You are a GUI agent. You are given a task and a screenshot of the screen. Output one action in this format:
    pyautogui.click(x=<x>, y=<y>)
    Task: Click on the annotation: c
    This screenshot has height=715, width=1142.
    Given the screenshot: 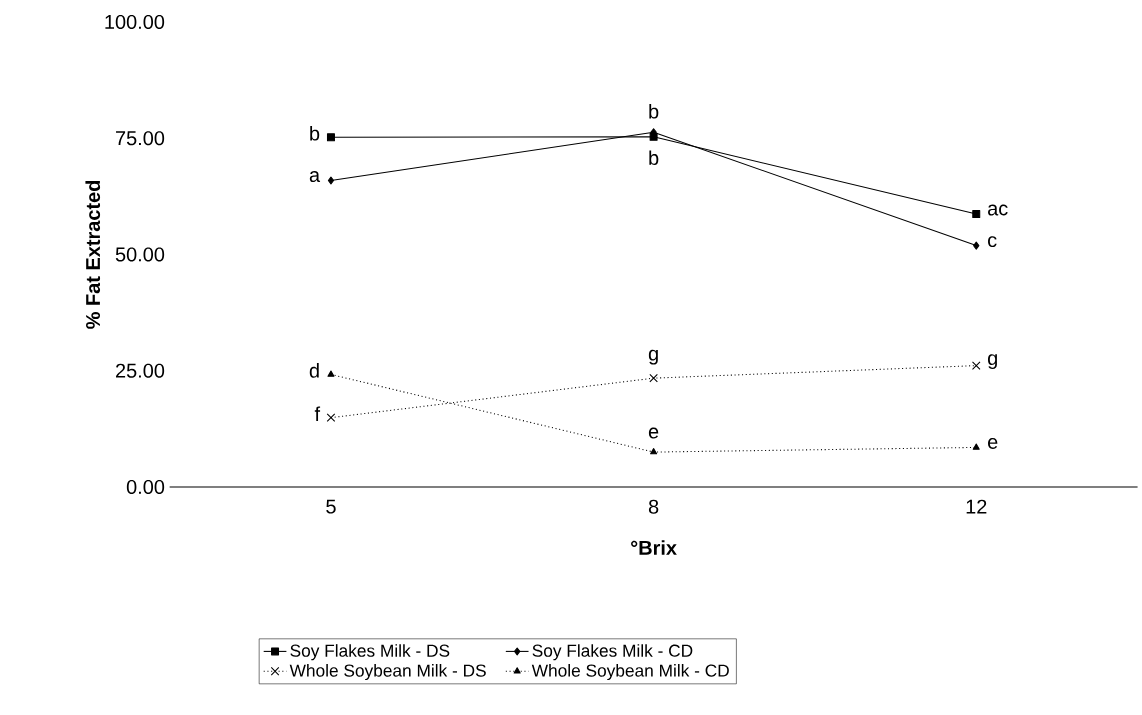 What is the action you would take?
    pyautogui.click(x=992, y=241)
    